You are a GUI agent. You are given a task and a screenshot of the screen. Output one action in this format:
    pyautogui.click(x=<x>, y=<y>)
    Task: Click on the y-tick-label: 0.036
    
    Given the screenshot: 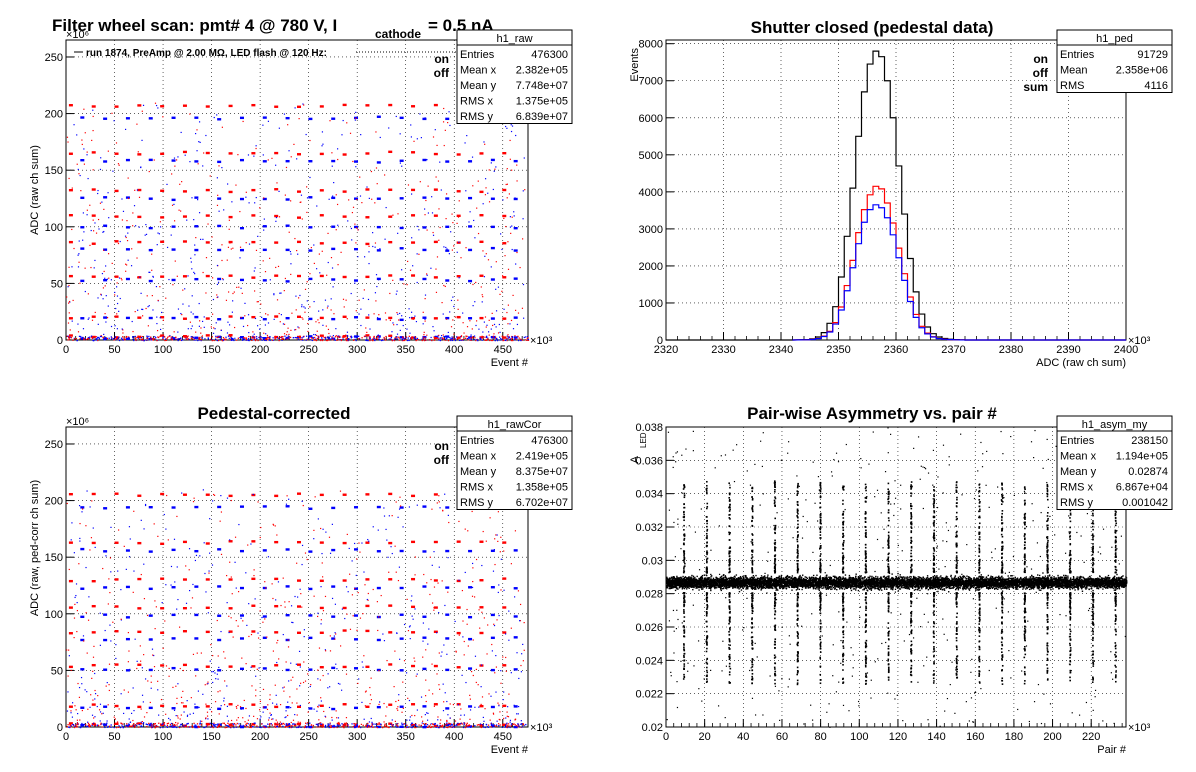 What is the action you would take?
    pyautogui.click(x=649, y=461)
    